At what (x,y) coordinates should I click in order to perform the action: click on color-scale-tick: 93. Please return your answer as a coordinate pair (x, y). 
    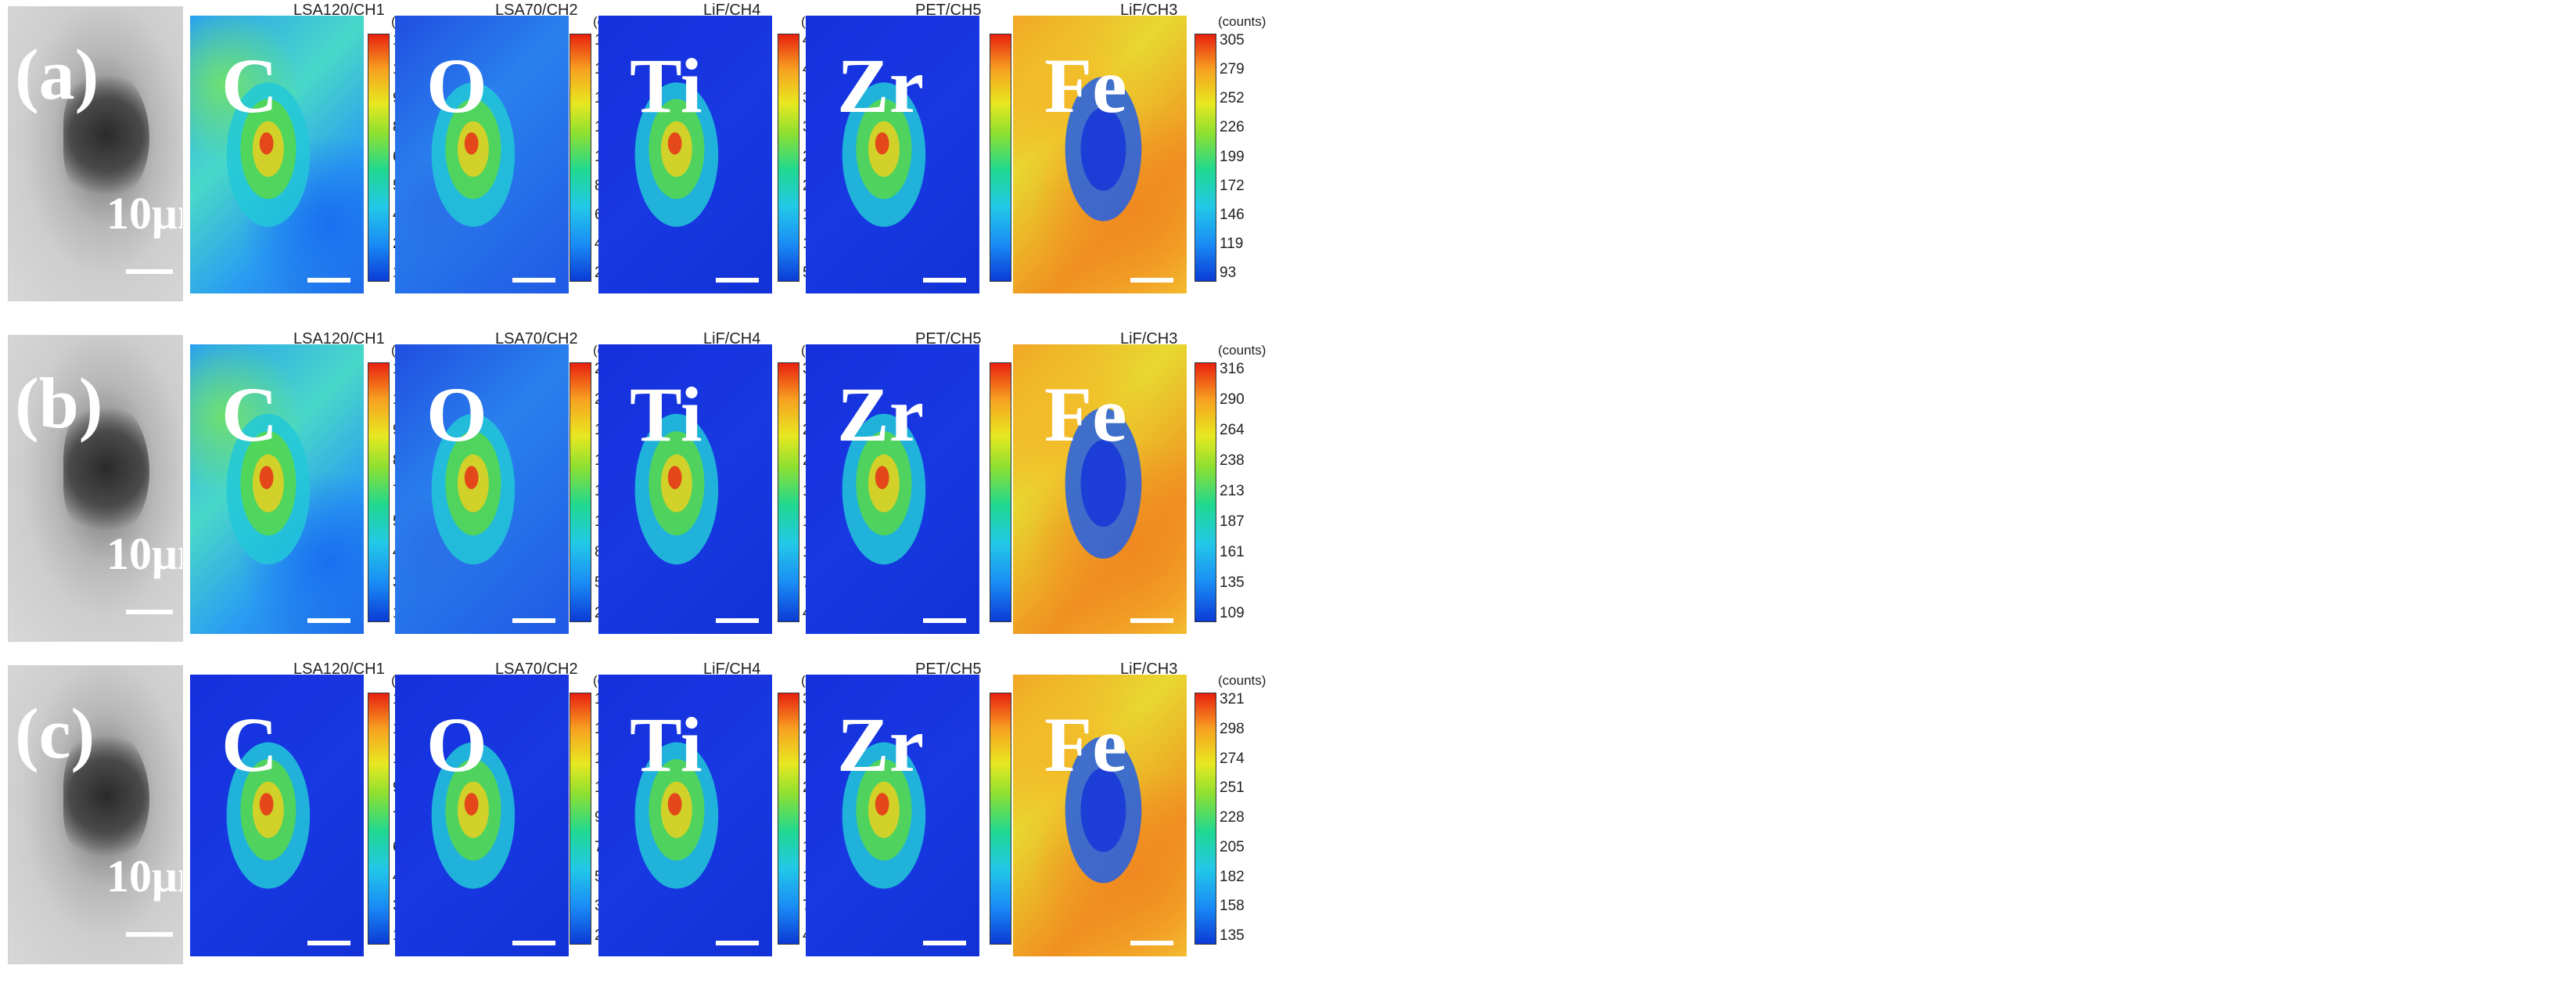
    Looking at the image, I should click on (1228, 273).